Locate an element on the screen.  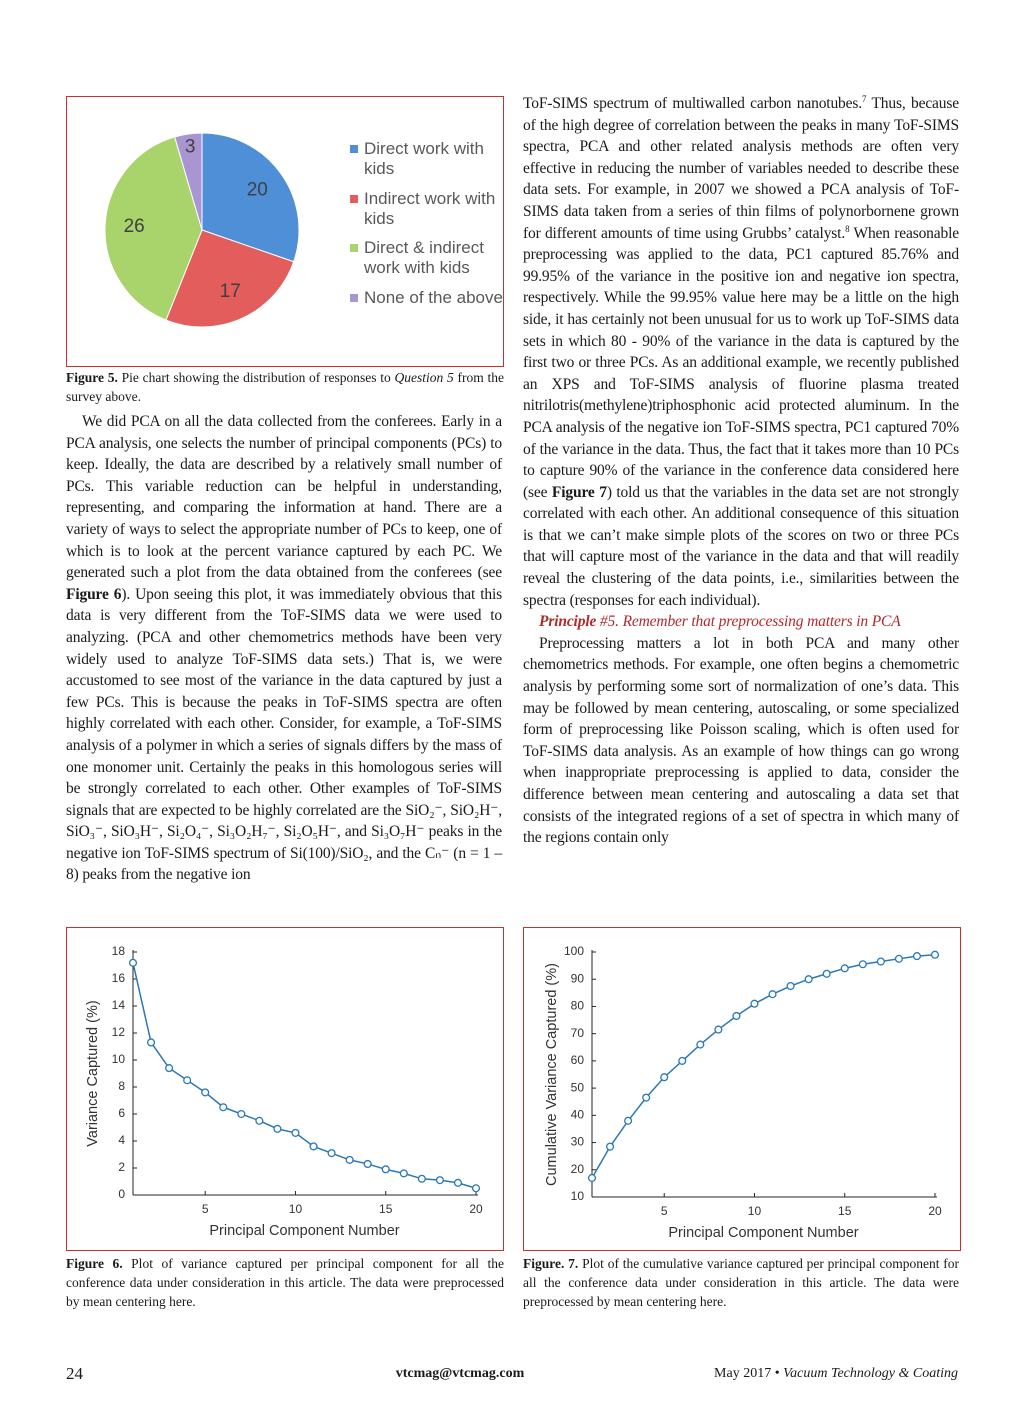
legend-item: None of the above is located at coordinates (427, 298).